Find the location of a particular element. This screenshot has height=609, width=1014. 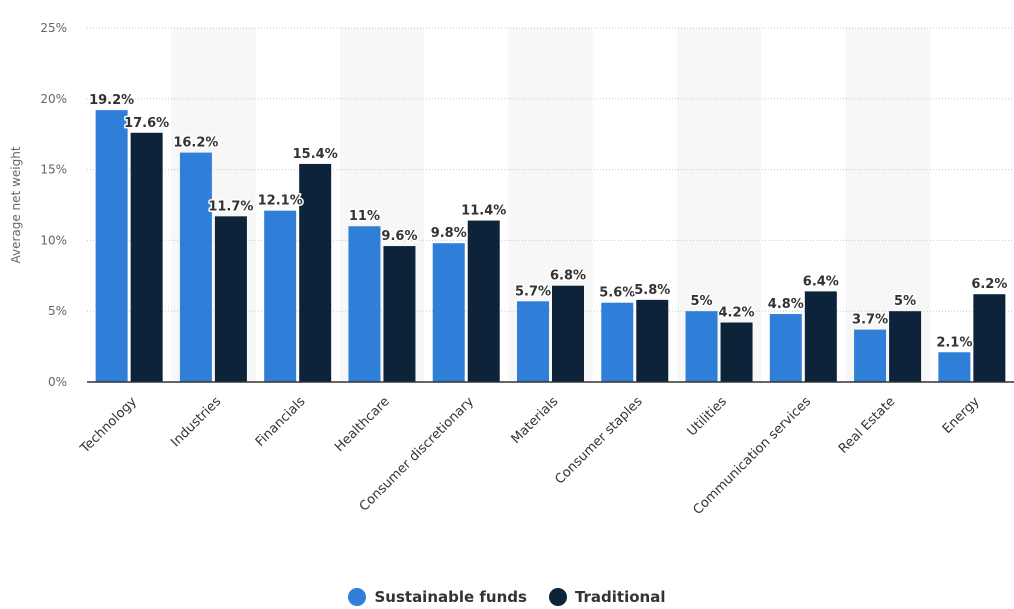

data-label: 2.1% is located at coordinates (954, 342).